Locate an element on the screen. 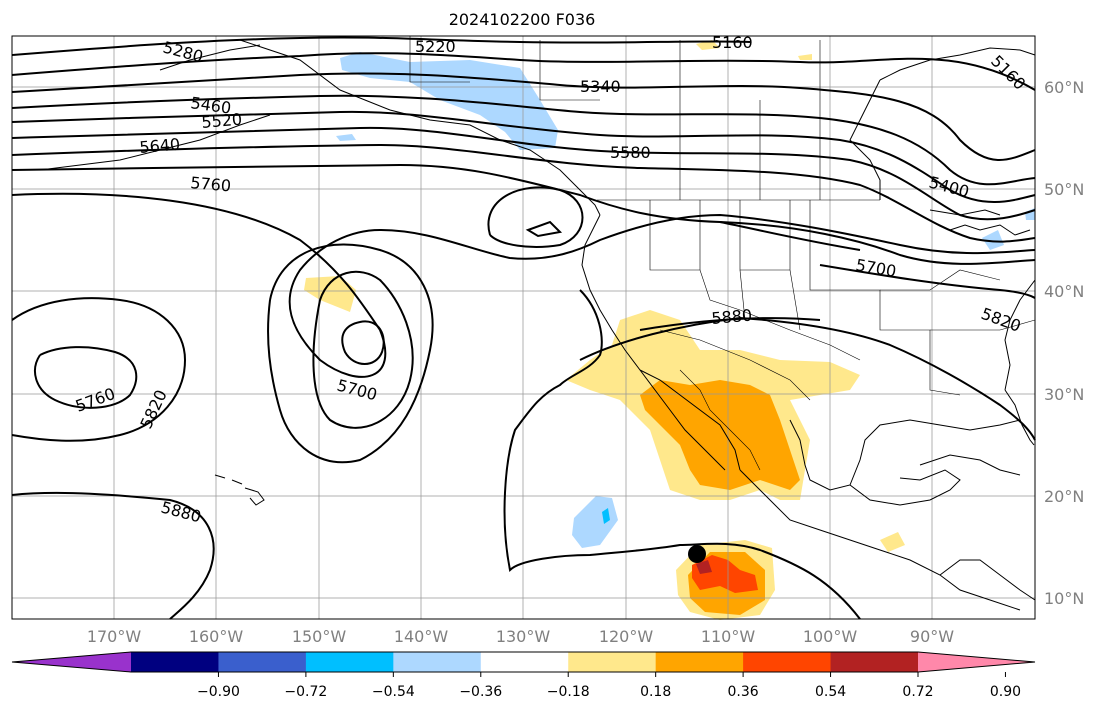 Image resolution: width=1105 pixels, height=712 pixels. contour-label-5760-n: 5760 is located at coordinates (211, 184).